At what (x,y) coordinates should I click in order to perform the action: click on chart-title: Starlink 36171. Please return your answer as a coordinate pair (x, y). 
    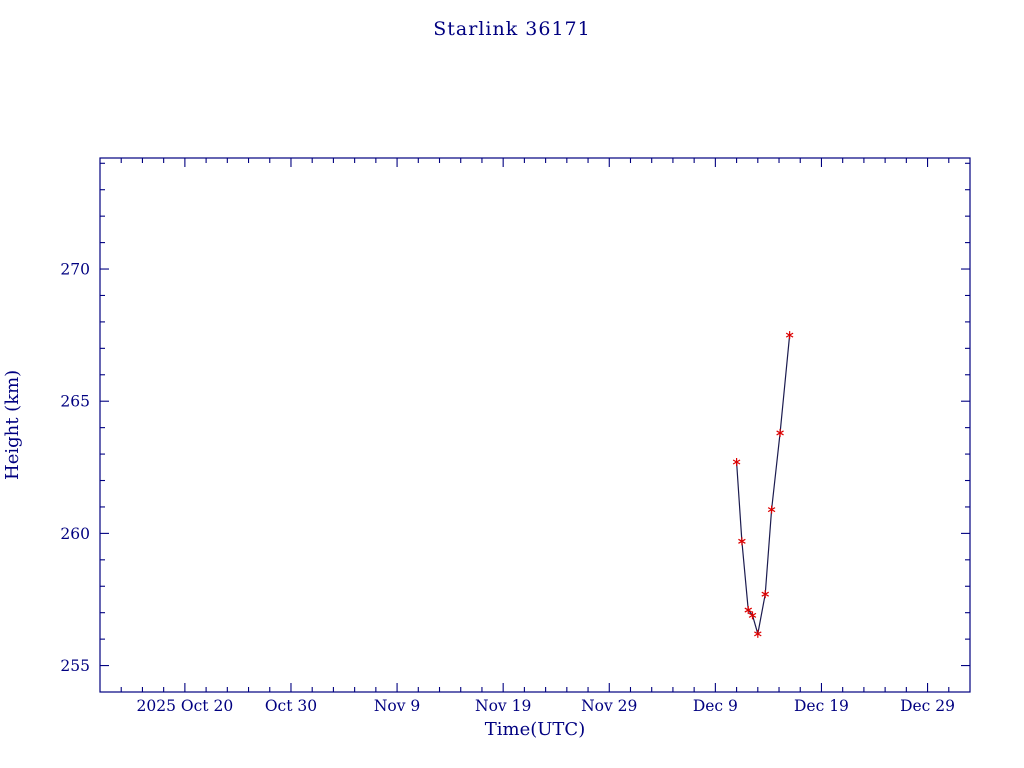
    Looking at the image, I should click on (512, 29).